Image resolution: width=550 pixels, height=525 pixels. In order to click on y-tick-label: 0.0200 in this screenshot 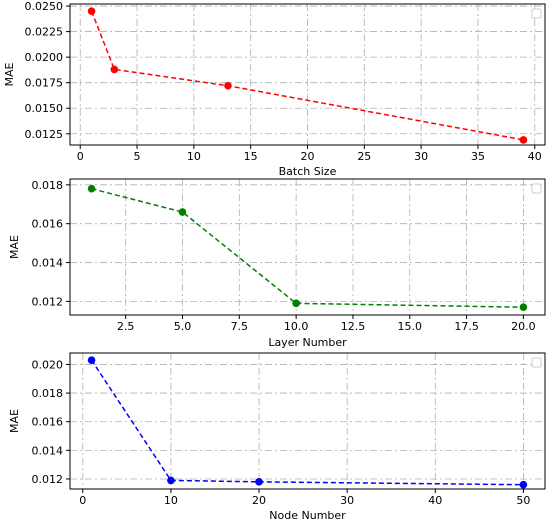, I will do `click(44, 57)`.